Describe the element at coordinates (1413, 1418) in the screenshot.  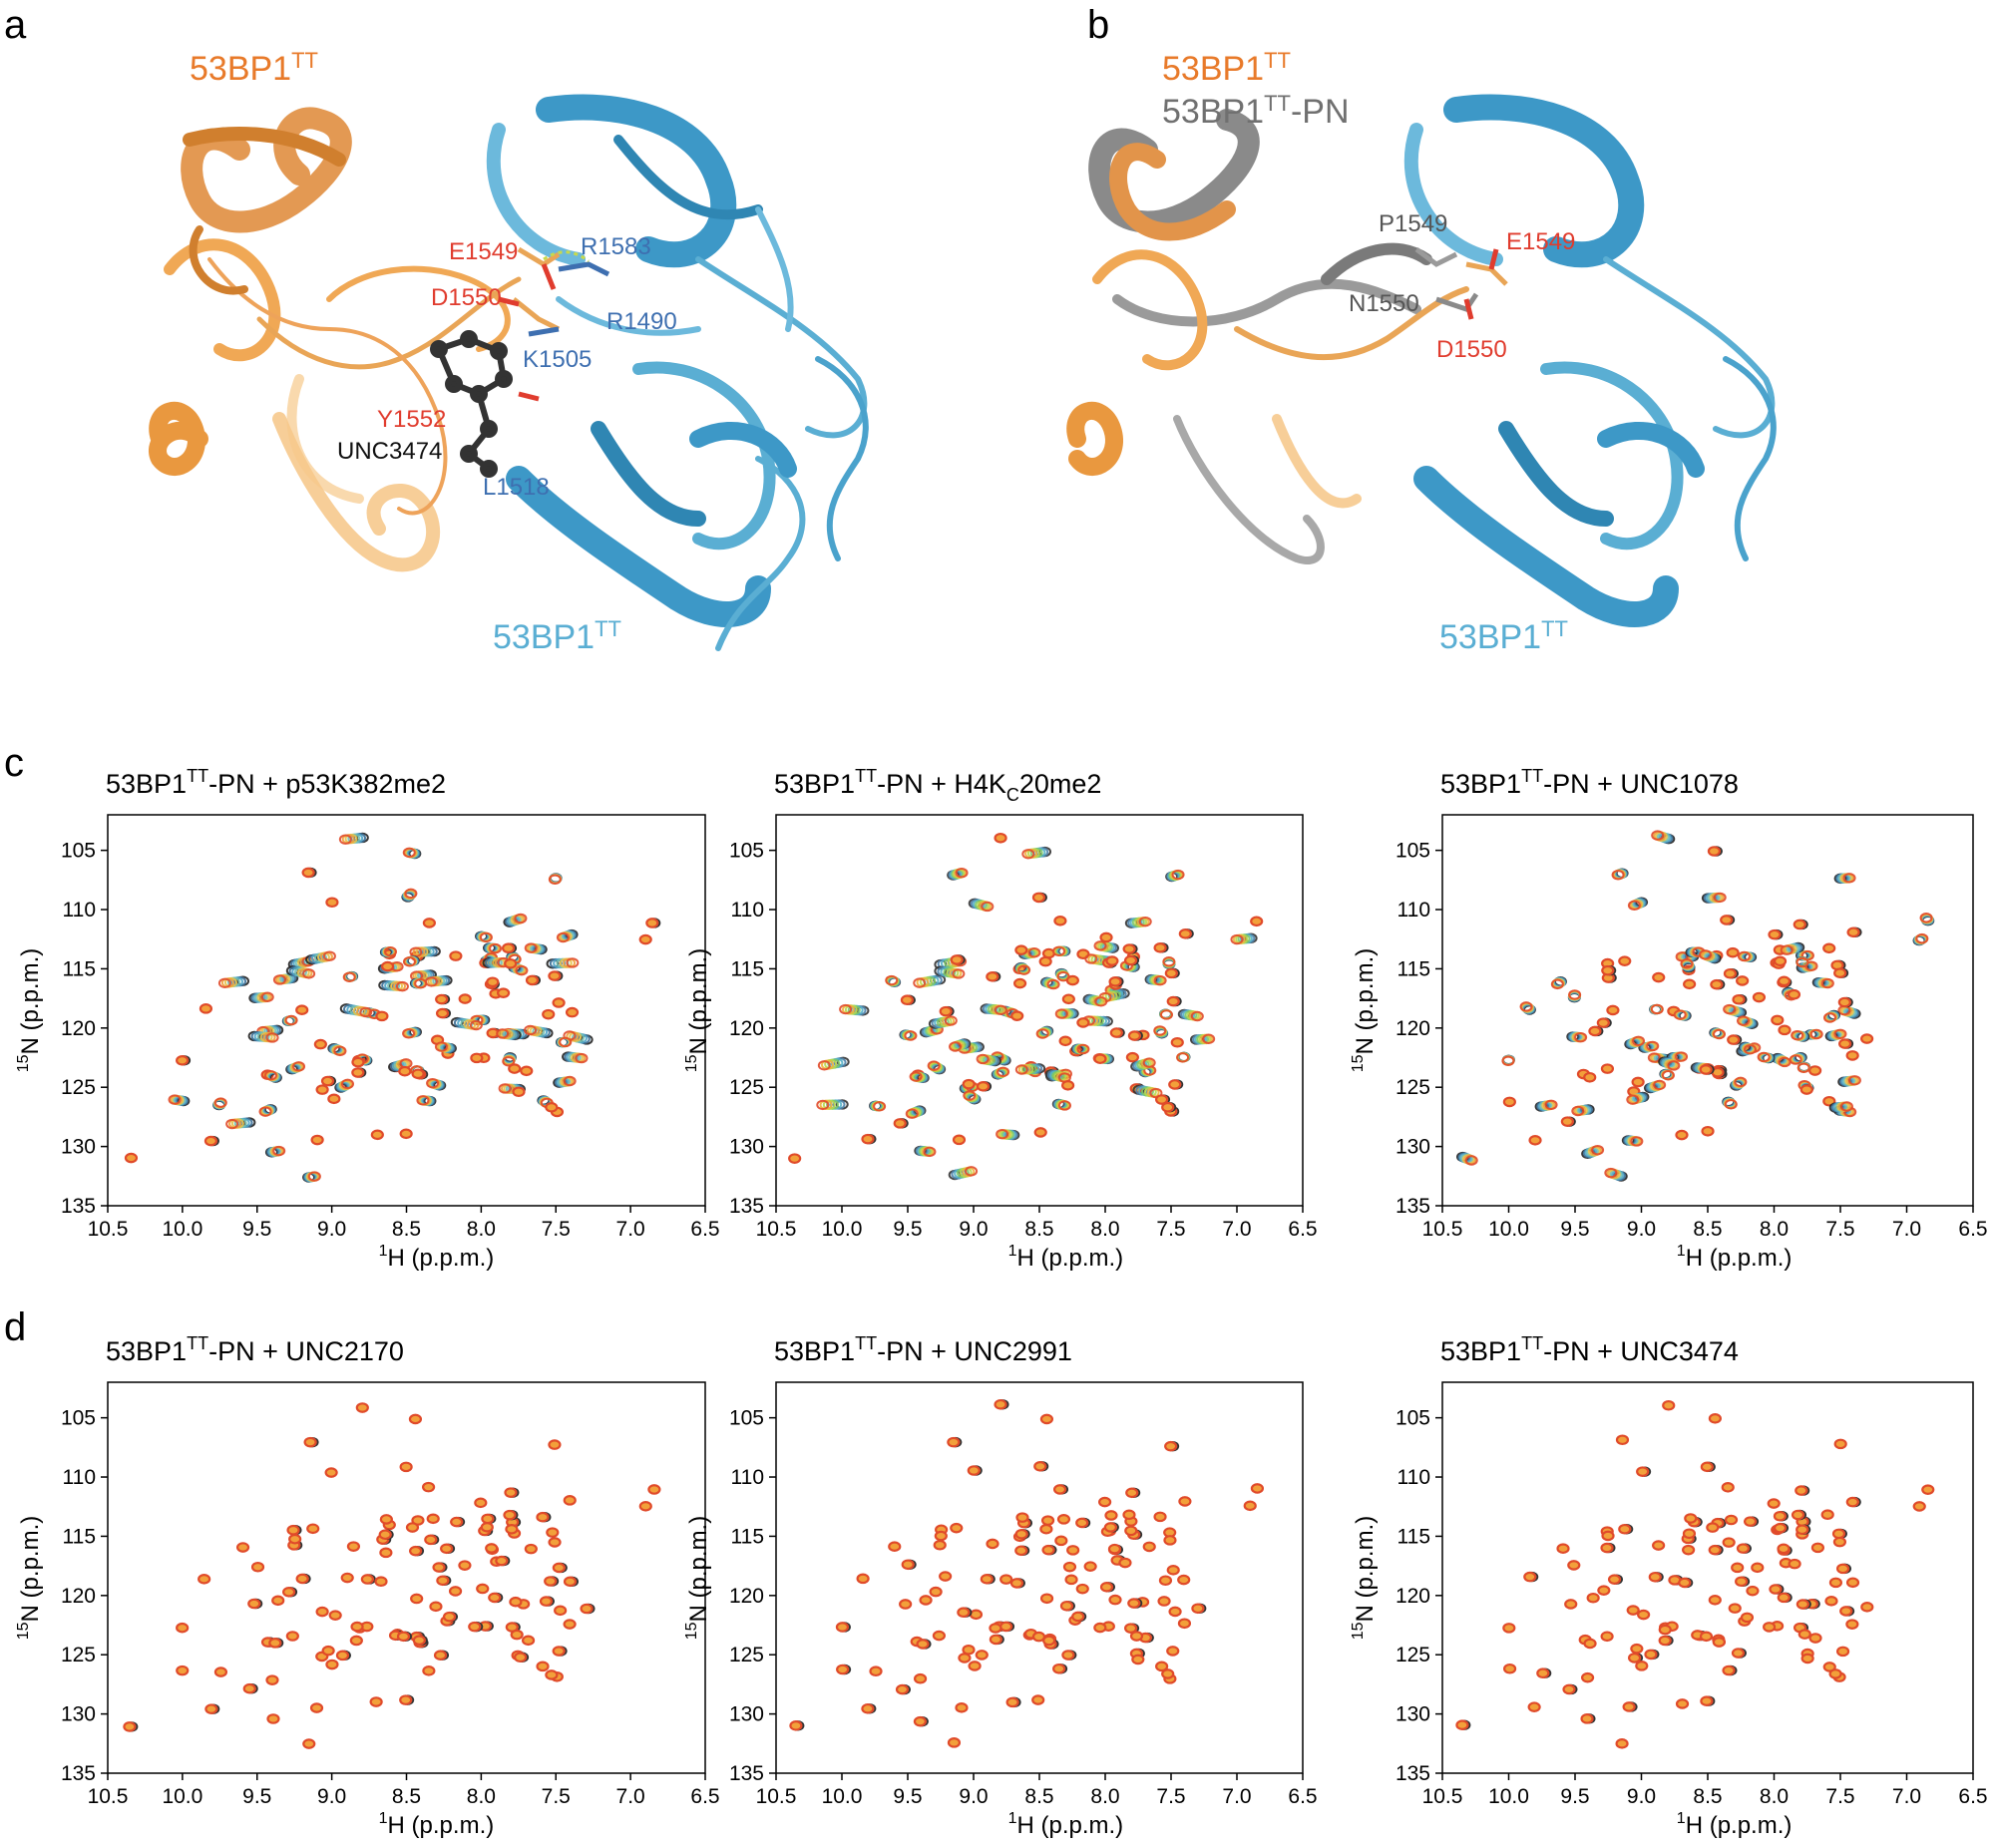
I see `y-tick-label: 105` at that location.